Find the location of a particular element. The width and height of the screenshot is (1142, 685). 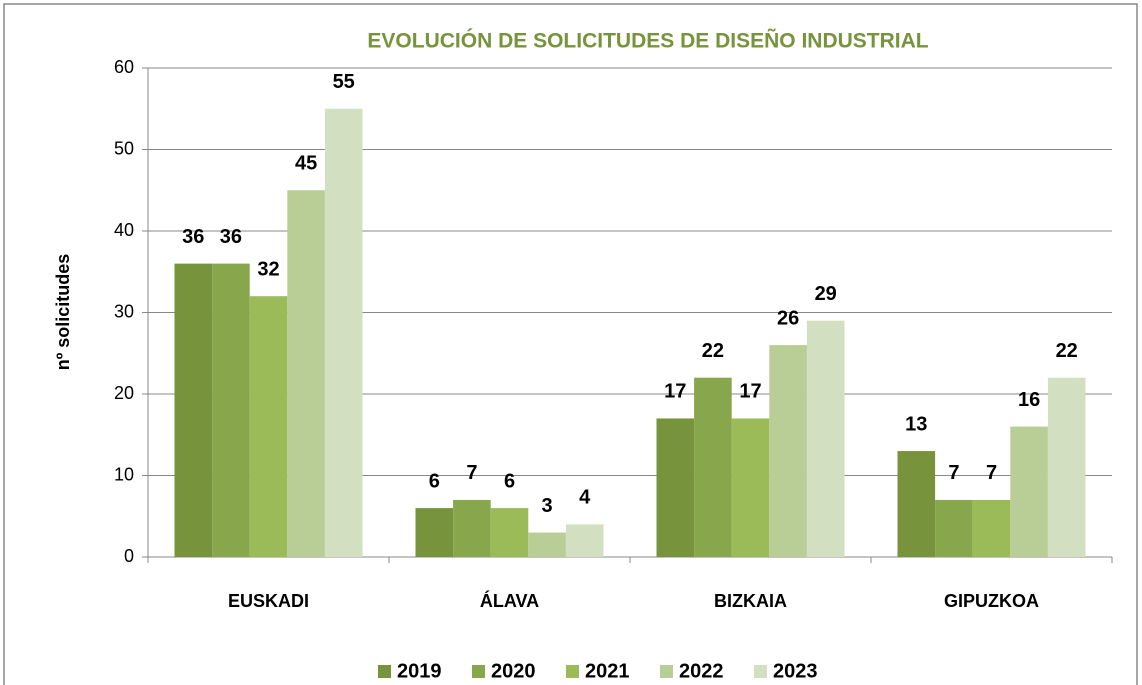

y-tick-label: 30 is located at coordinates (124, 311).